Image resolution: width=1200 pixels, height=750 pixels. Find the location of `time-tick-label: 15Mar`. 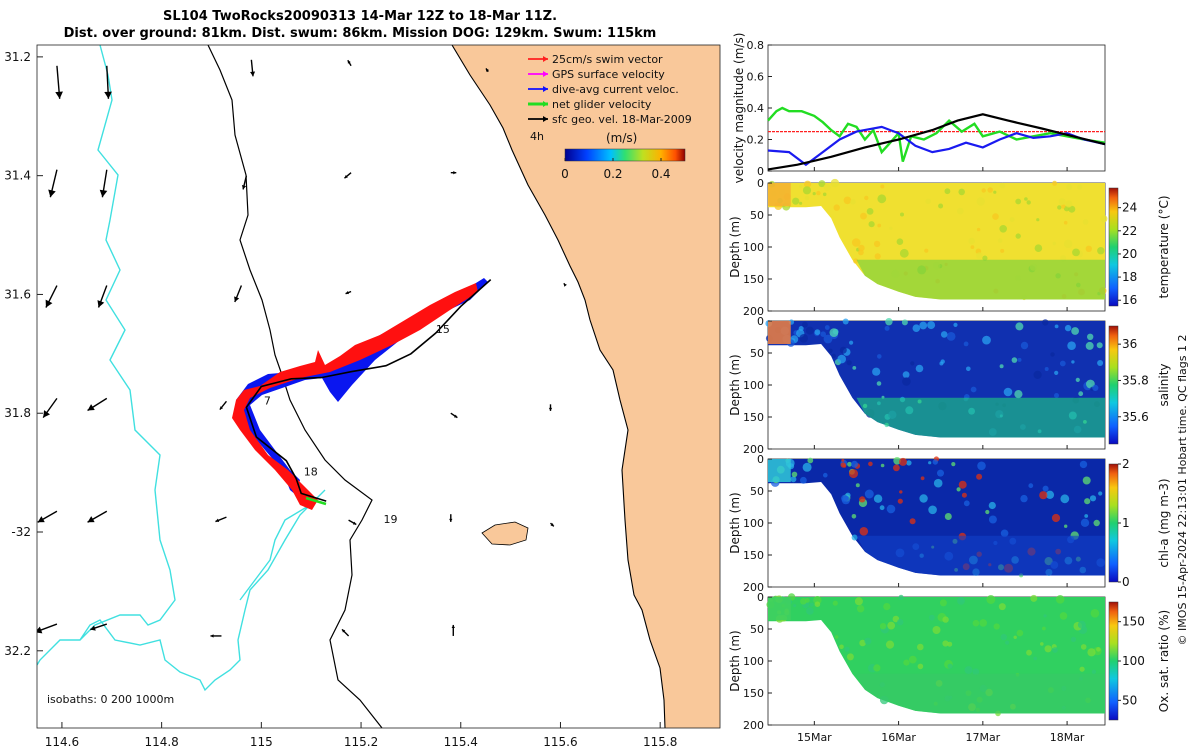

time-tick-label: 15Mar is located at coordinates (814, 737).